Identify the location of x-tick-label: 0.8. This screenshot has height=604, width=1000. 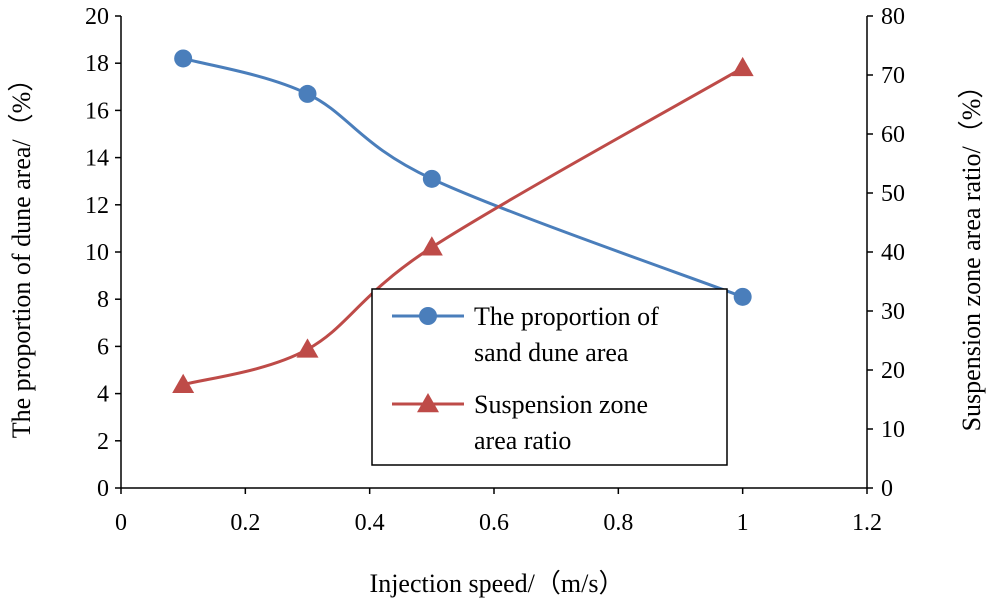
(618, 523).